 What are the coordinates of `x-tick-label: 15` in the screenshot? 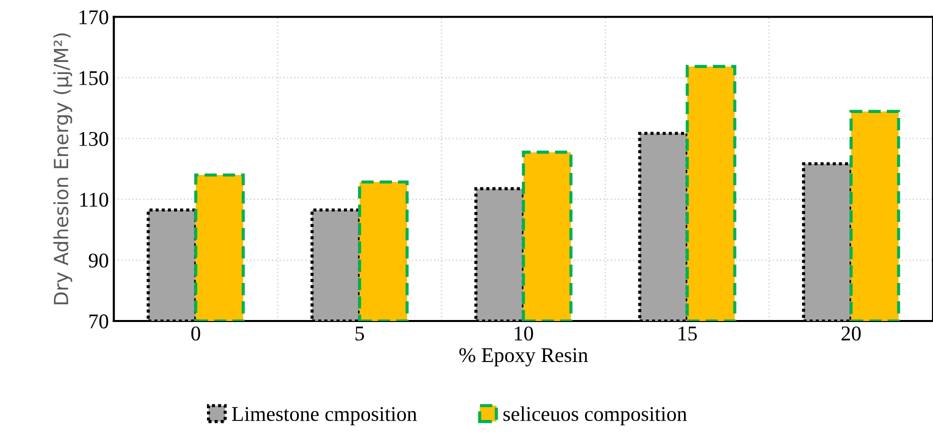 It's located at (687, 333).